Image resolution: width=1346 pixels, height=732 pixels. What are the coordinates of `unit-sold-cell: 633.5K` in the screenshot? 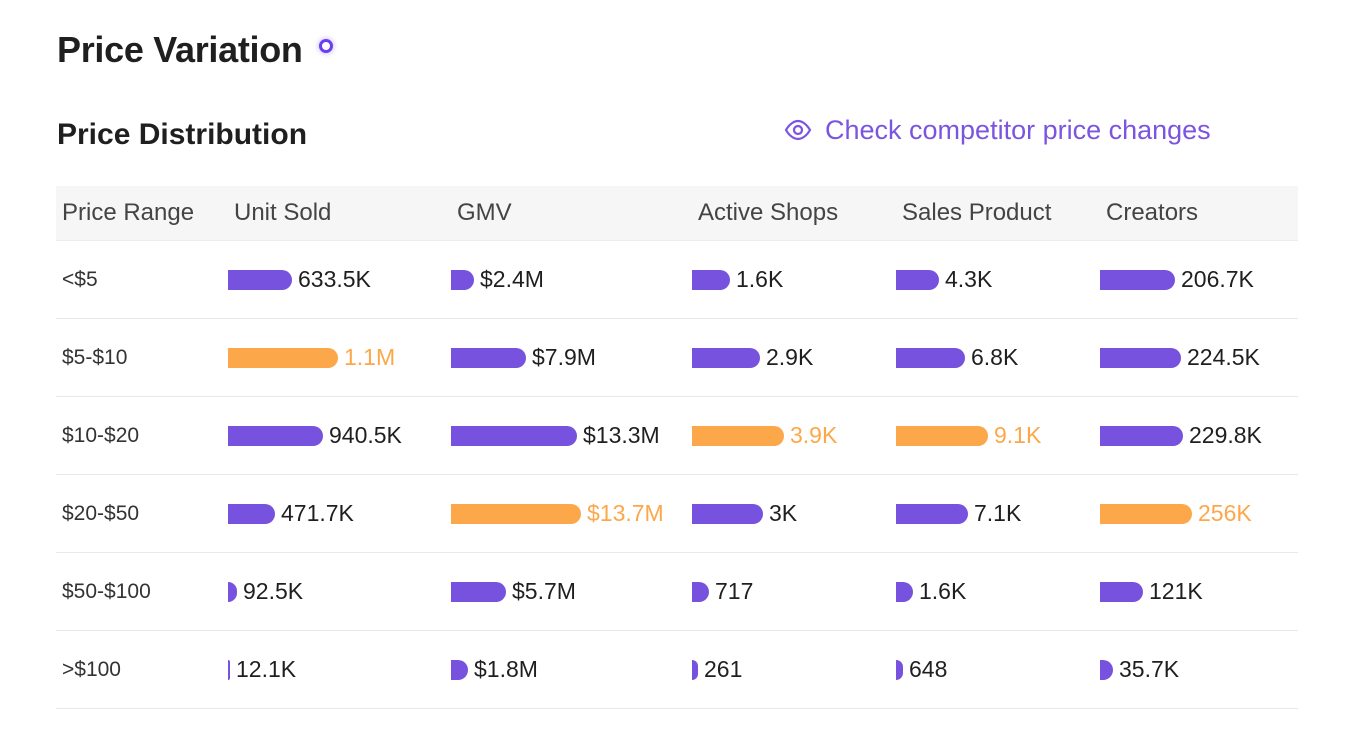 It's located at (339, 279).